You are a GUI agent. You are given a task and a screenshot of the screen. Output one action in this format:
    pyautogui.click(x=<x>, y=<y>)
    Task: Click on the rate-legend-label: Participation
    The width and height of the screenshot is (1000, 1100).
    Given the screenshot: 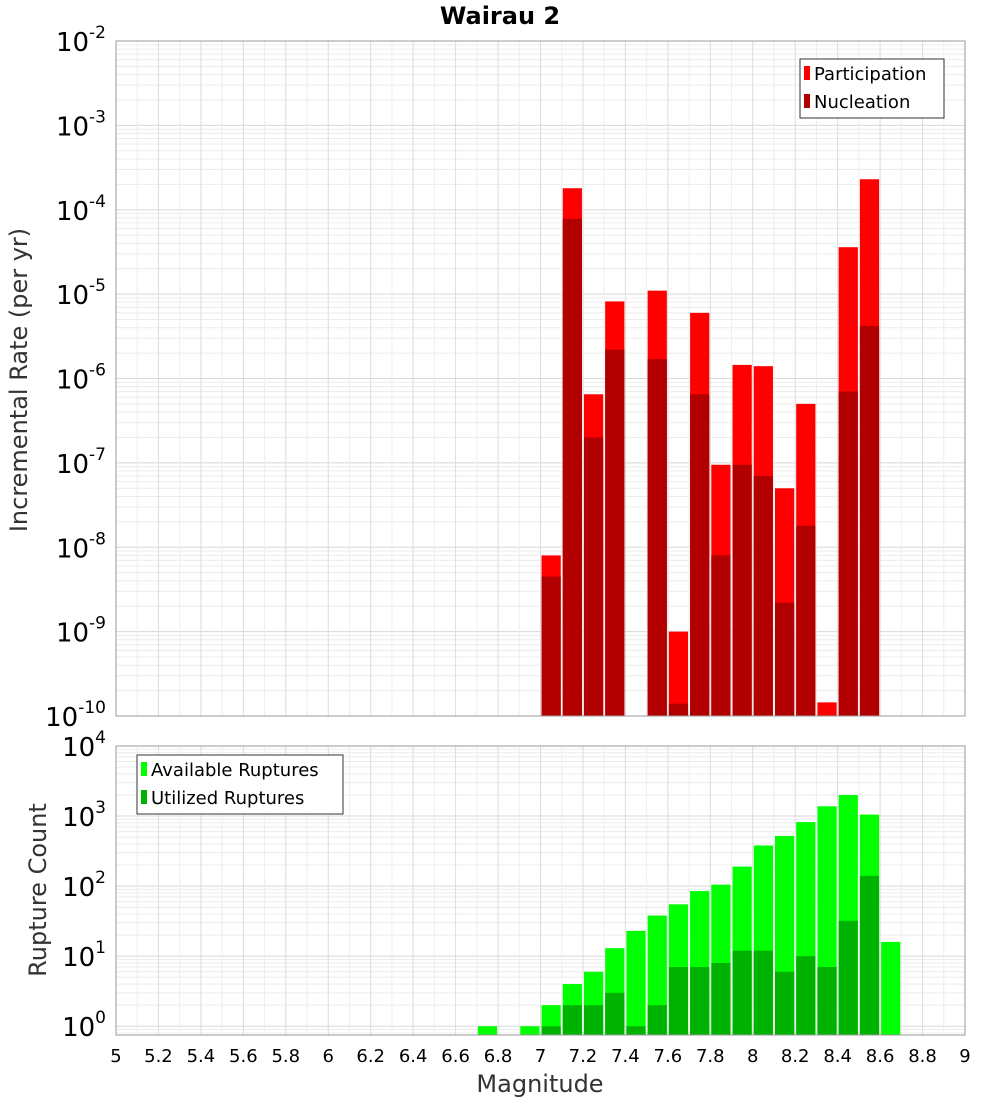 What is the action you would take?
    pyautogui.click(x=870, y=74)
    